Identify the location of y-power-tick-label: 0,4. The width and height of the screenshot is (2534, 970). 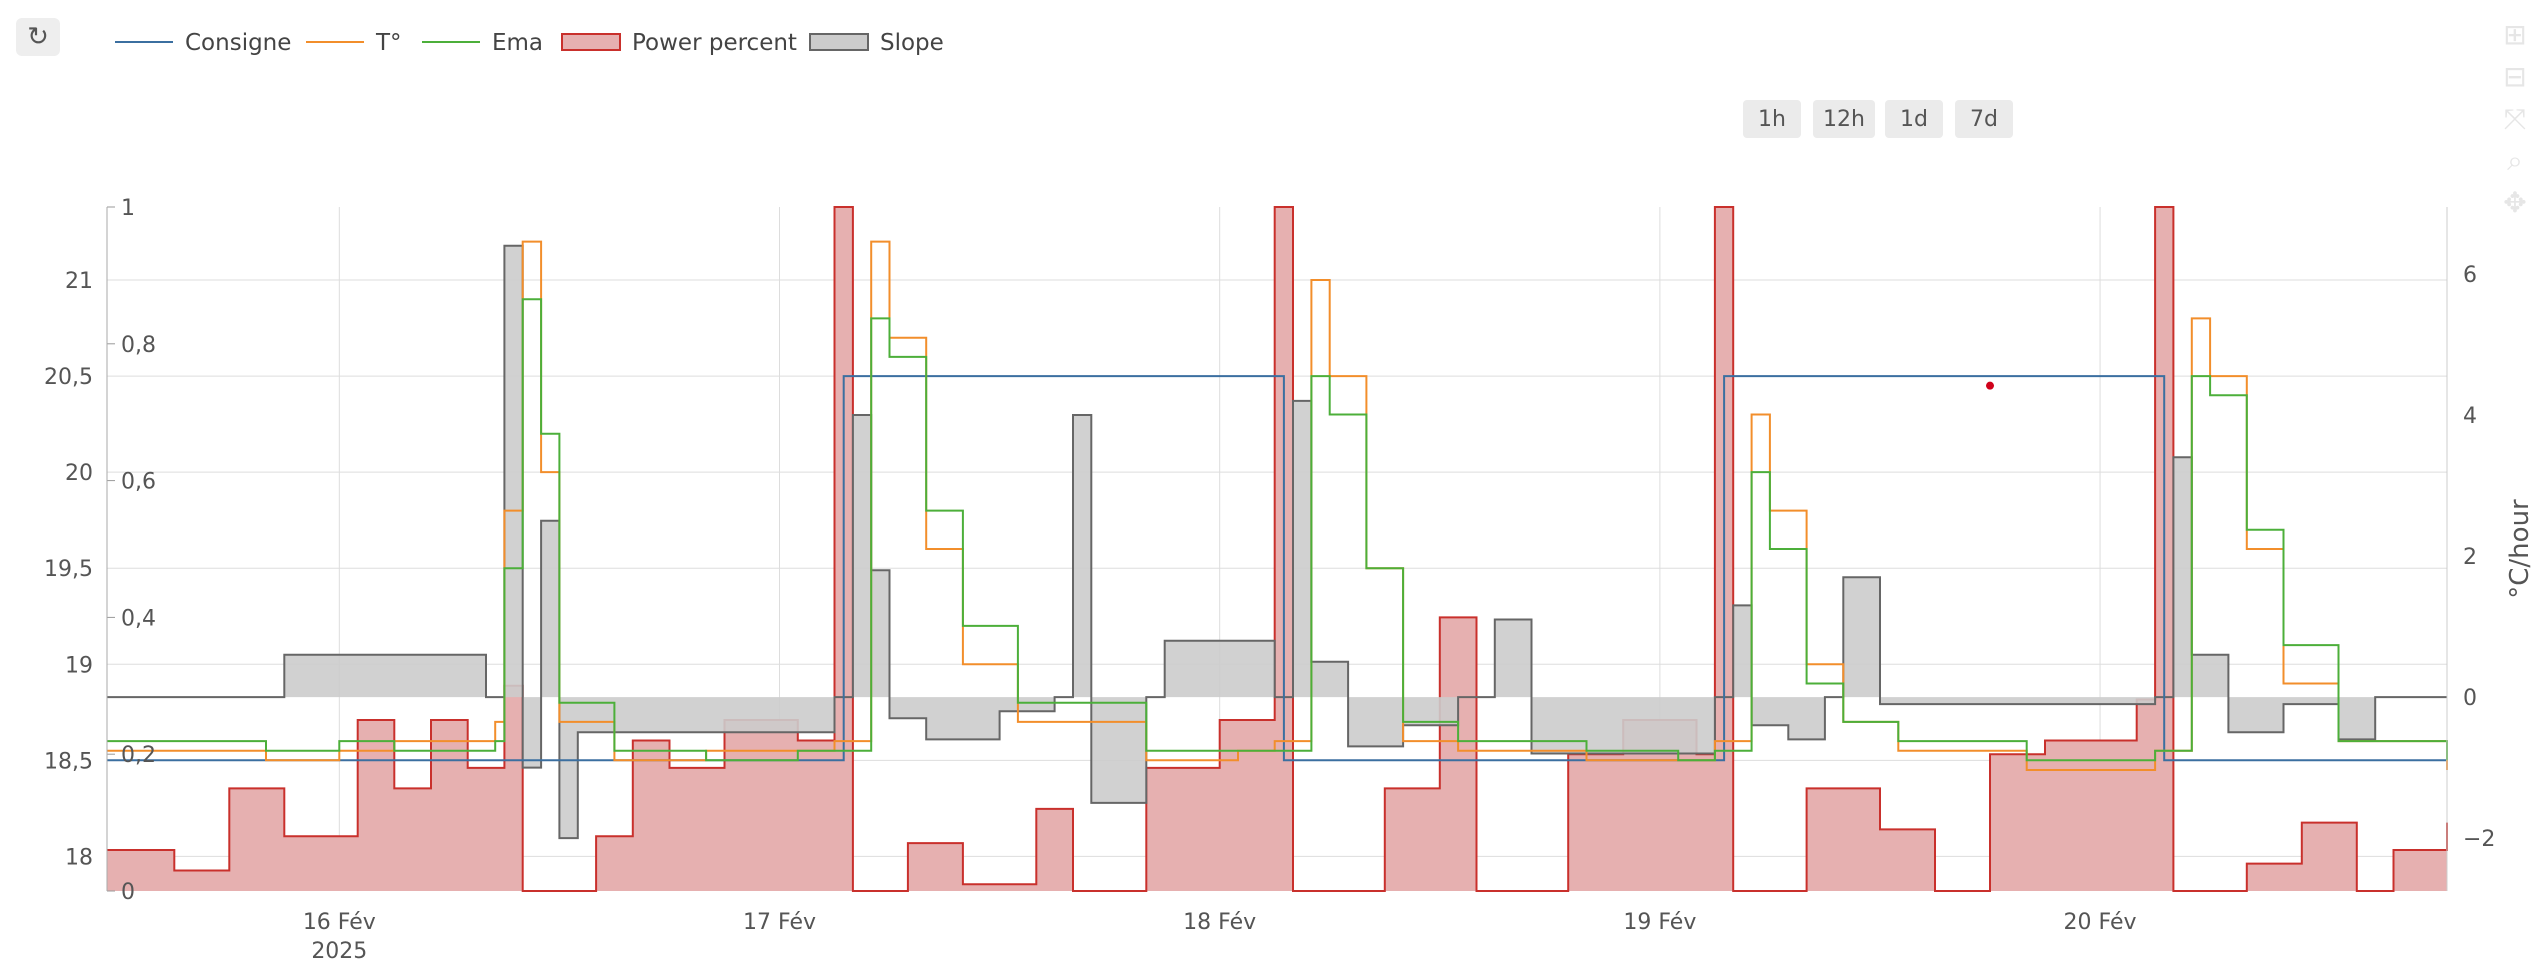
(138, 618).